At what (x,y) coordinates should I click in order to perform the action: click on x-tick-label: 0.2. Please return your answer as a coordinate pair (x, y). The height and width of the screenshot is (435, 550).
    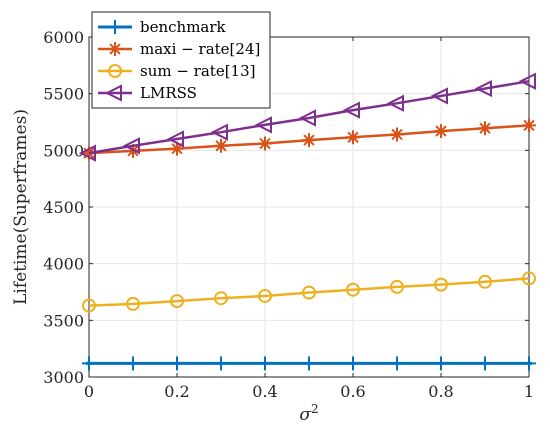
    Looking at the image, I should click on (176, 391).